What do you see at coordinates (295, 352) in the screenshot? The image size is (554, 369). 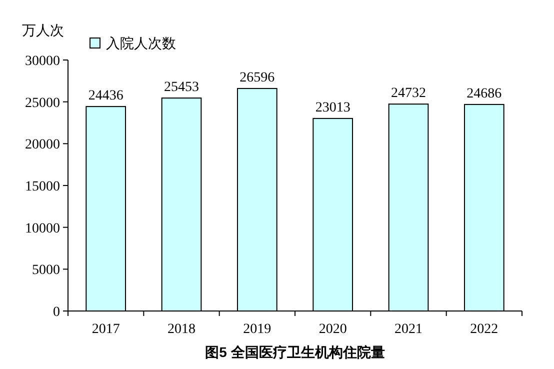 I see `text: 图5 全国医疗卫生机构住院量` at bounding box center [295, 352].